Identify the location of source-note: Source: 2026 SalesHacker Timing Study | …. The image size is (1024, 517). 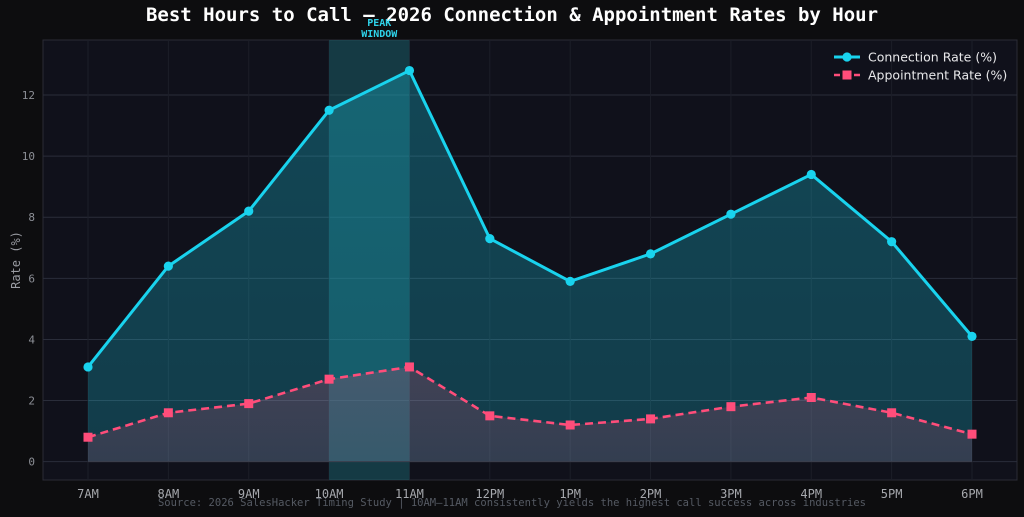
(511, 503).